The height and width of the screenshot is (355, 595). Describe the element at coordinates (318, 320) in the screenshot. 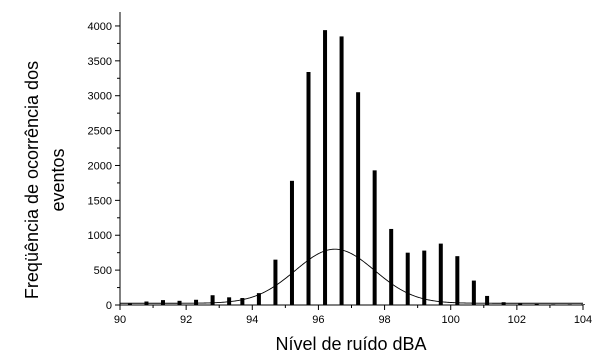

I see `x-tick-label: 96` at that location.